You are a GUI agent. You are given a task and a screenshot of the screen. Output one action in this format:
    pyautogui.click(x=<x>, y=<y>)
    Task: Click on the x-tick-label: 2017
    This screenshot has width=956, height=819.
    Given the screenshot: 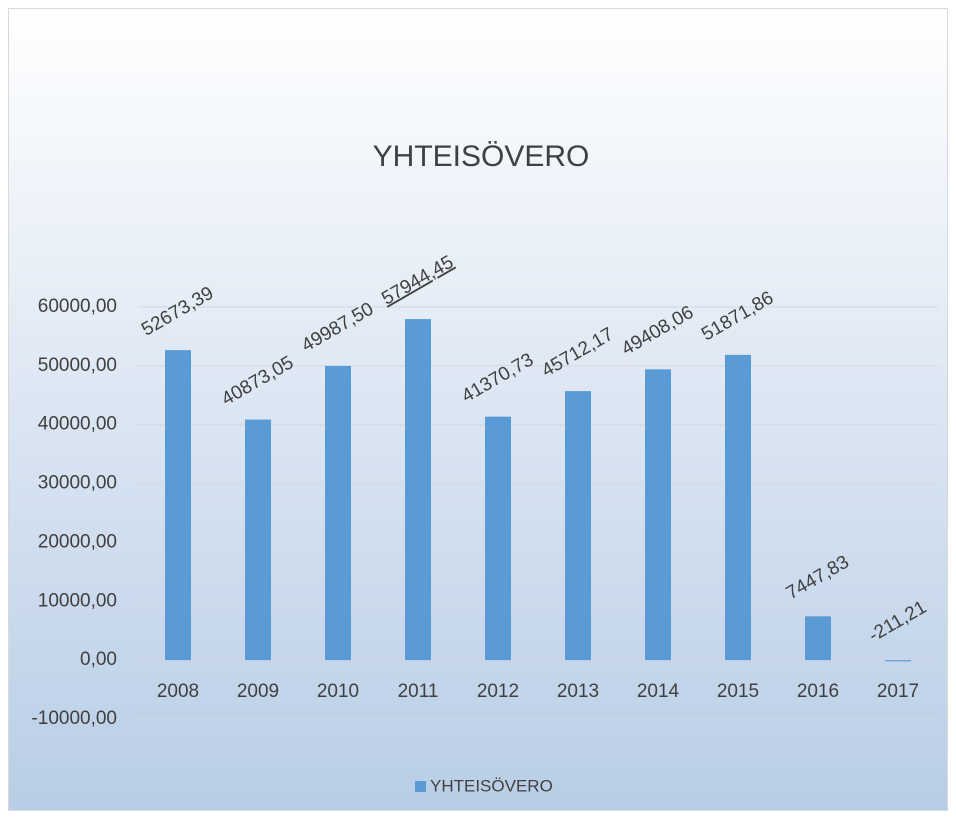 What is the action you would take?
    pyautogui.click(x=898, y=691)
    